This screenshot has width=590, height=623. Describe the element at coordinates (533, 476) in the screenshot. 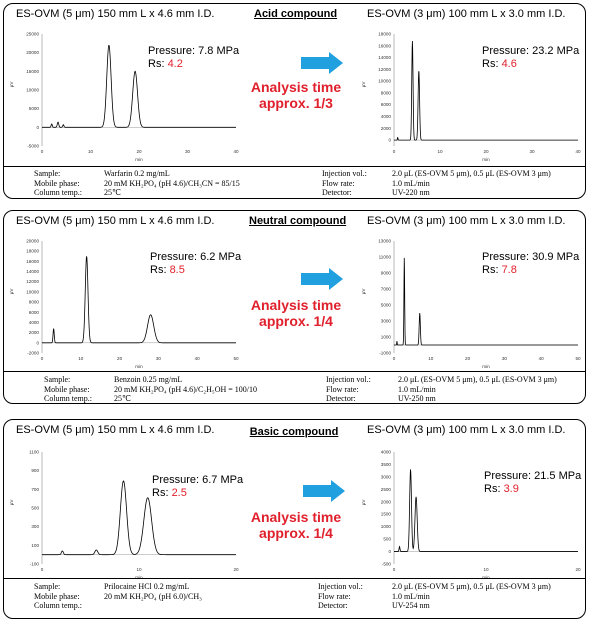

I see `pressure-right: Pressure: 21.5 MPa` at that location.